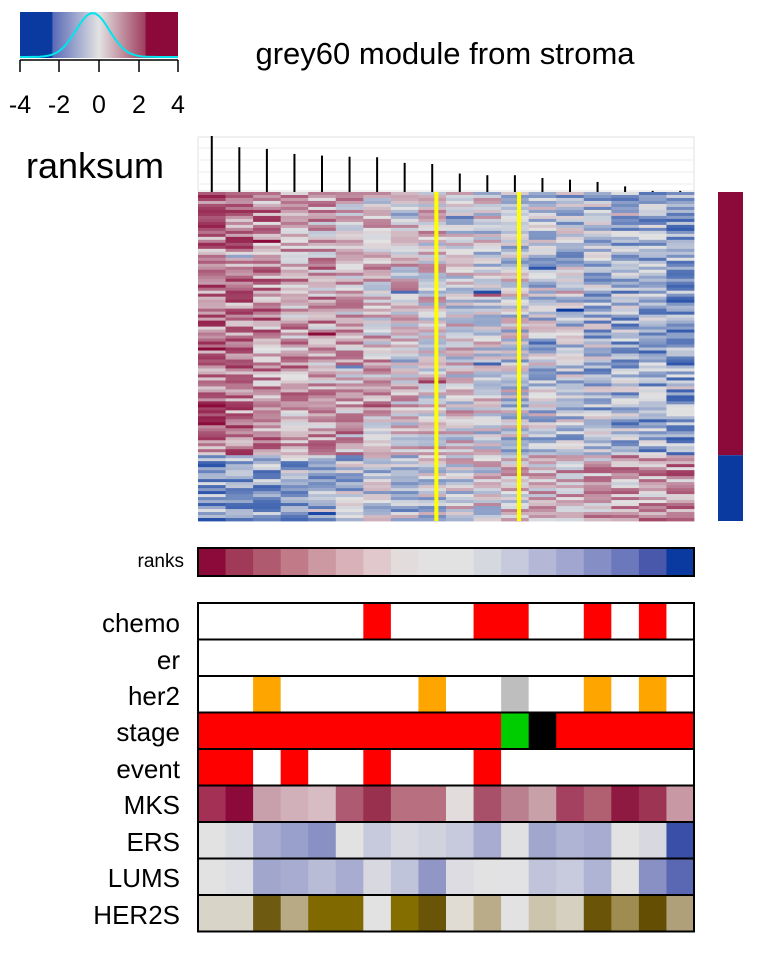  Describe the element at coordinates (139, 105) in the screenshot. I see `colorbar-tick-label: 2` at that location.